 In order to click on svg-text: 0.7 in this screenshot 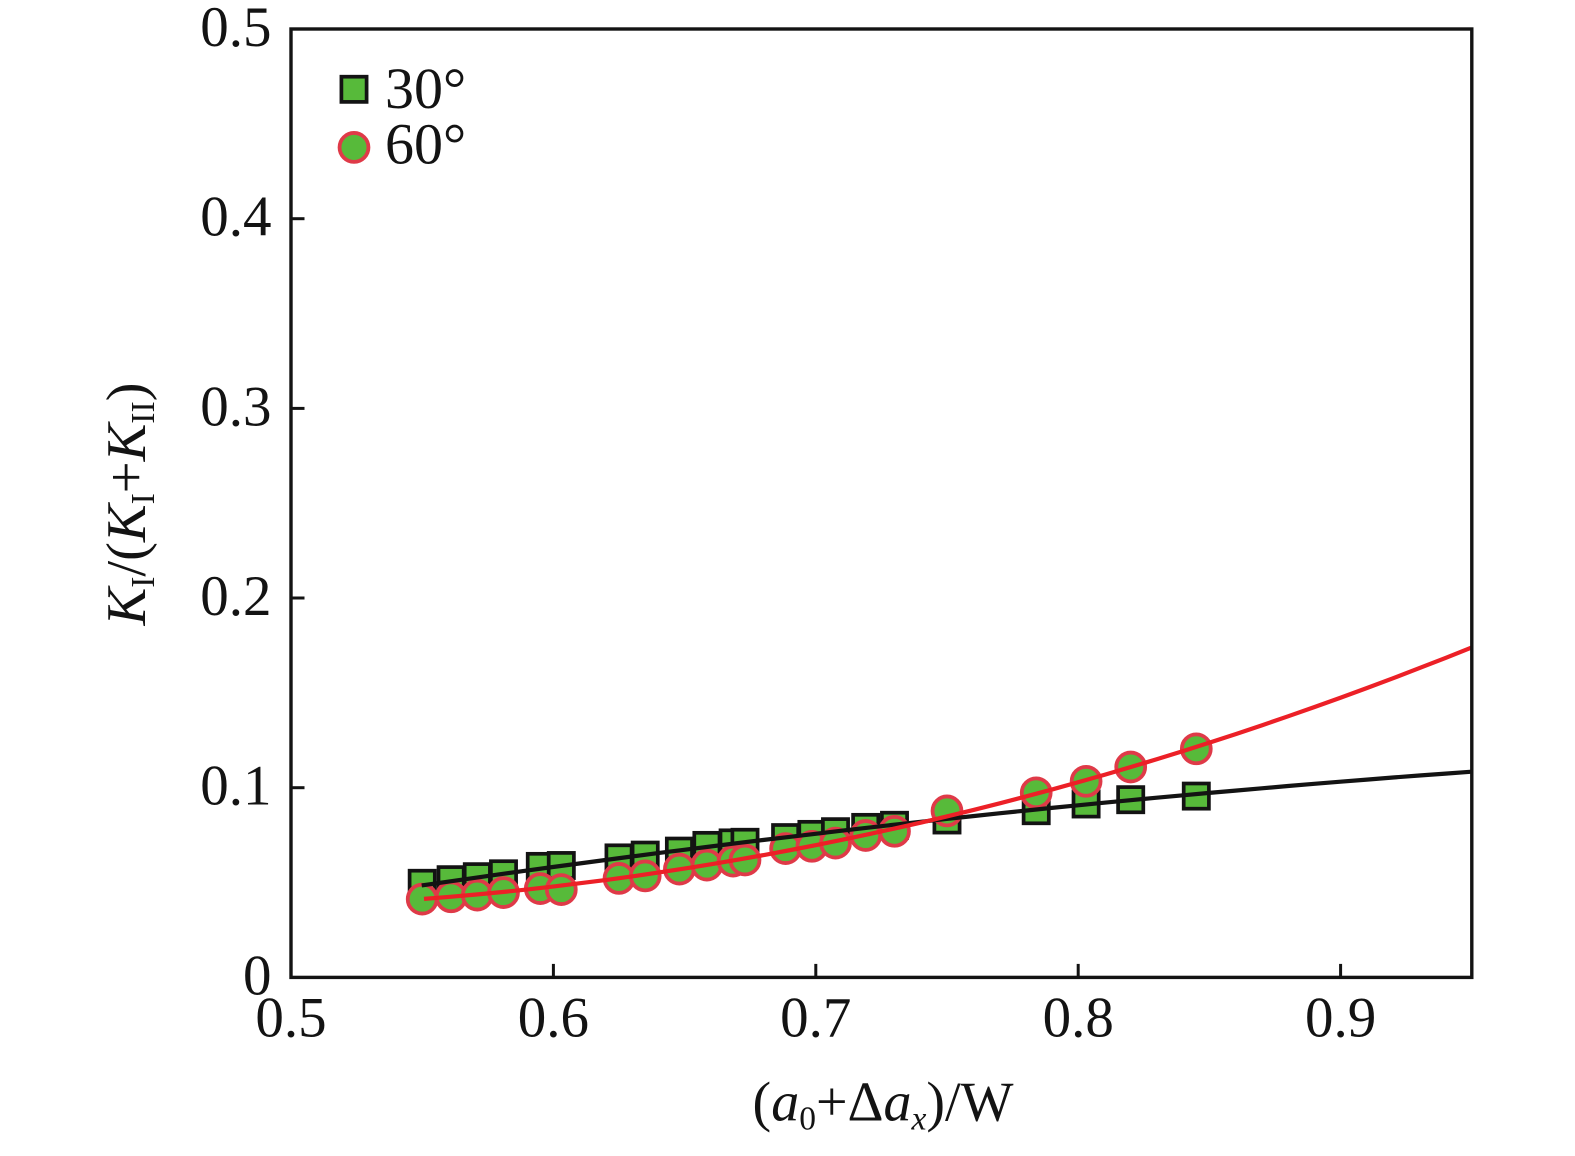, I will do `click(815, 1018)`.